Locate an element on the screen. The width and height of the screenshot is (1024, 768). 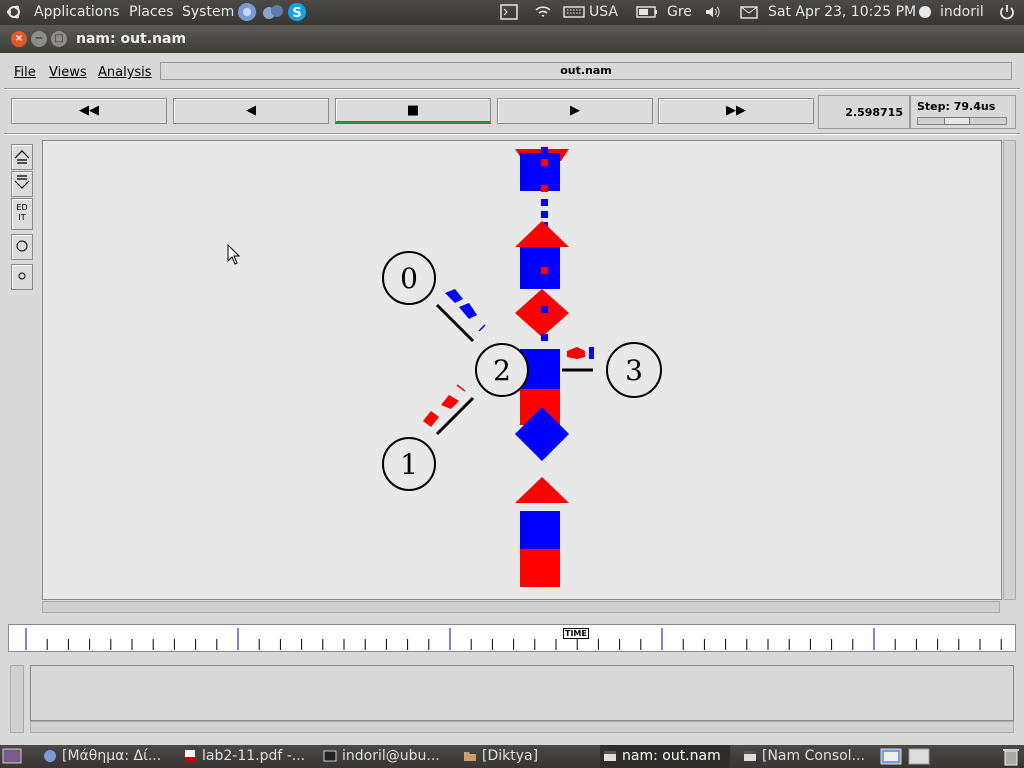
fast-forward-button: ▶▶ is located at coordinates (736, 111).